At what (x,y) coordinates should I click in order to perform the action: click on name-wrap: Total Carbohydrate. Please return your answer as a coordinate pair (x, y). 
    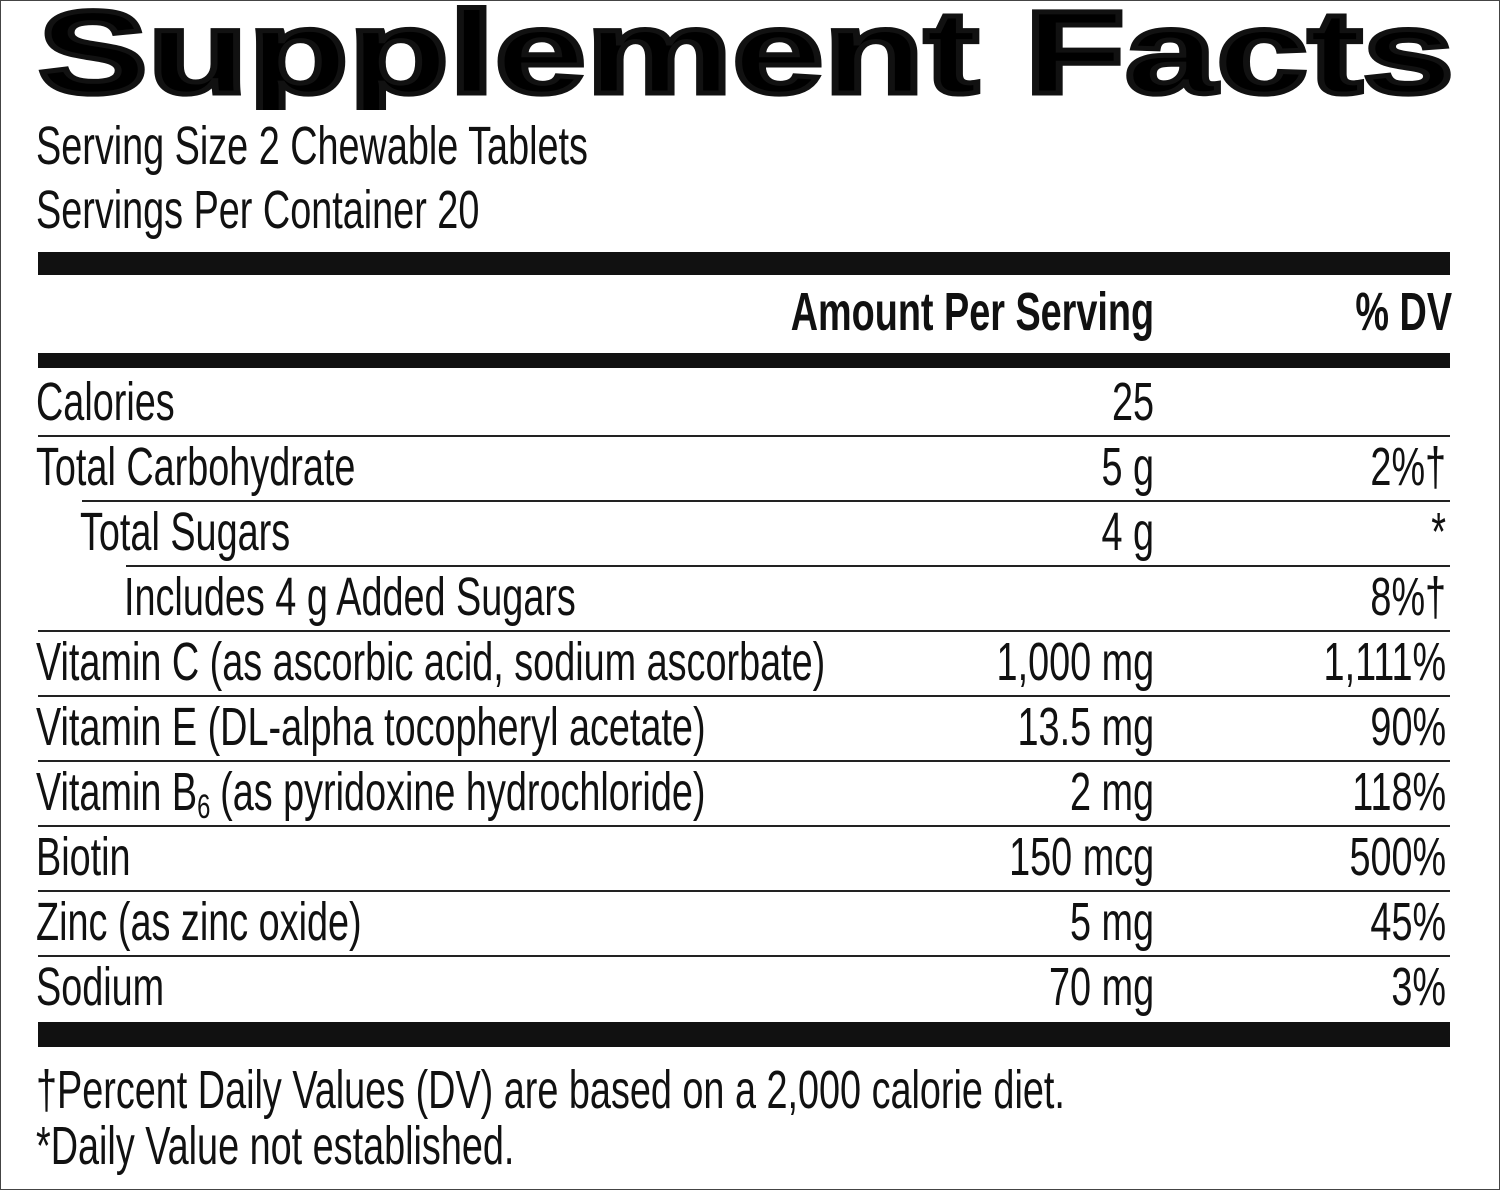
    Looking at the image, I should click on (195, 467).